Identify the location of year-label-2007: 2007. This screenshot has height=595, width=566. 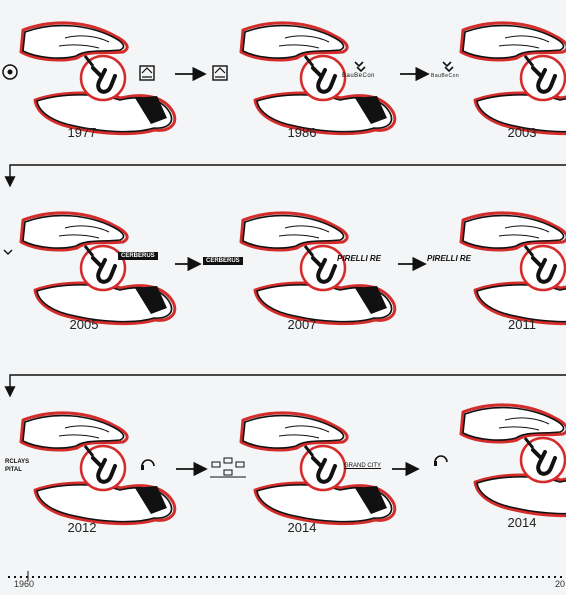
(302, 324).